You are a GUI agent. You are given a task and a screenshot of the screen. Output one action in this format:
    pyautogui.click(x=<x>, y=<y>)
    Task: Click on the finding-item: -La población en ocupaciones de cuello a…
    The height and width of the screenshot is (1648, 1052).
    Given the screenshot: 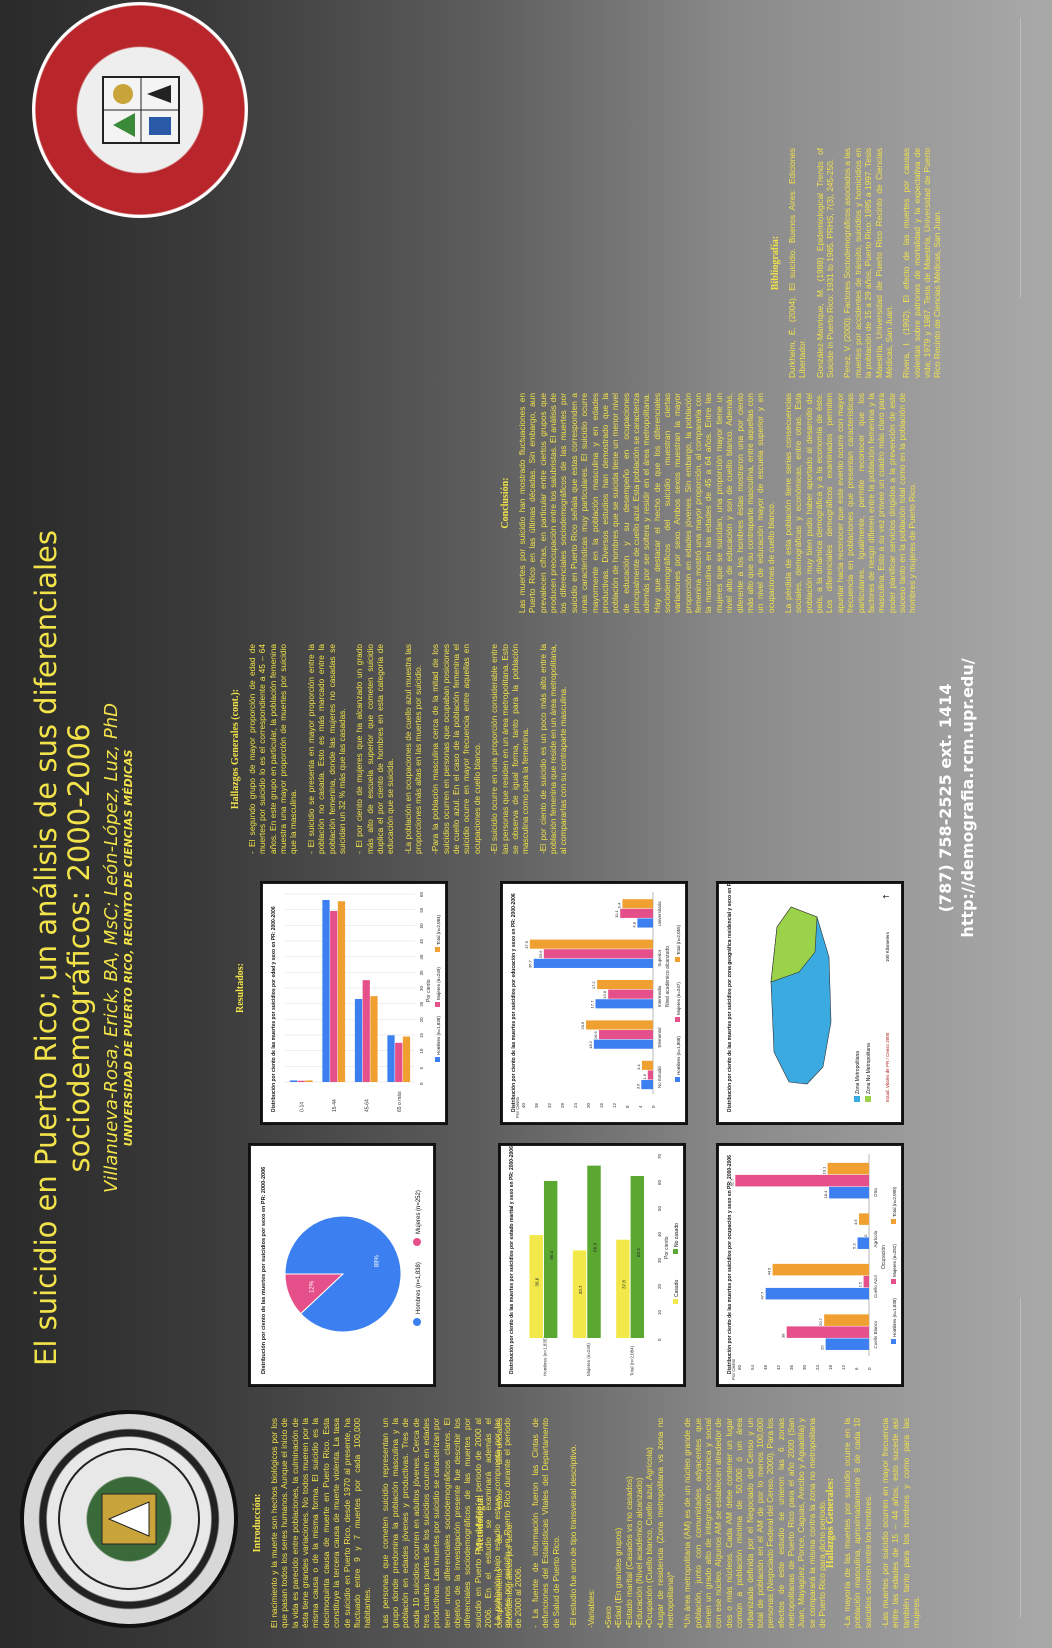 What is the action you would take?
    pyautogui.click(x=413, y=749)
    